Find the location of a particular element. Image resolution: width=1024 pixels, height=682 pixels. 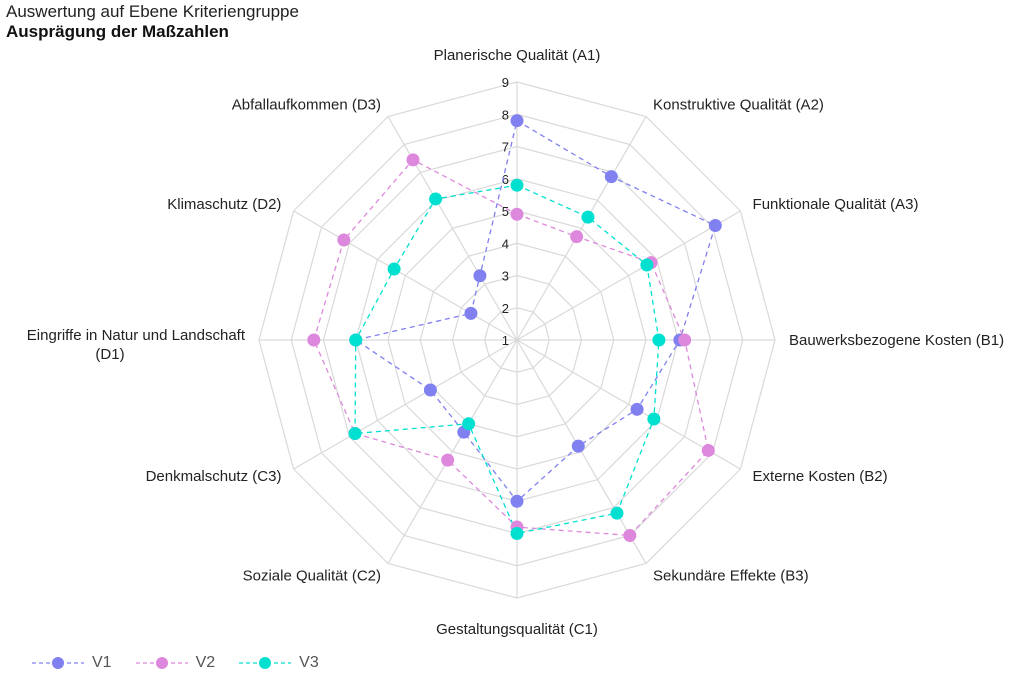

radial-tick-labels: 1 2 3 4 5 6 7 8 9 is located at coordinates (505, 211).